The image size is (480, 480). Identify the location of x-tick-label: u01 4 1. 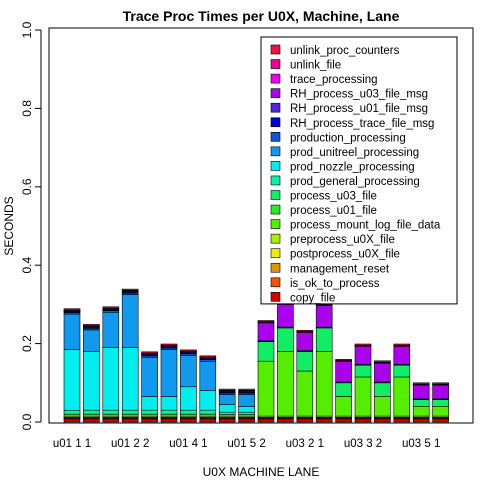
(188, 444).